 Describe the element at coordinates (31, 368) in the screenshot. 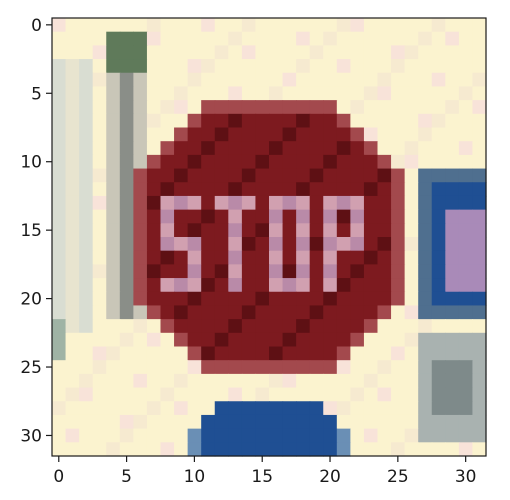

I see `y-tick-label: 25` at that location.